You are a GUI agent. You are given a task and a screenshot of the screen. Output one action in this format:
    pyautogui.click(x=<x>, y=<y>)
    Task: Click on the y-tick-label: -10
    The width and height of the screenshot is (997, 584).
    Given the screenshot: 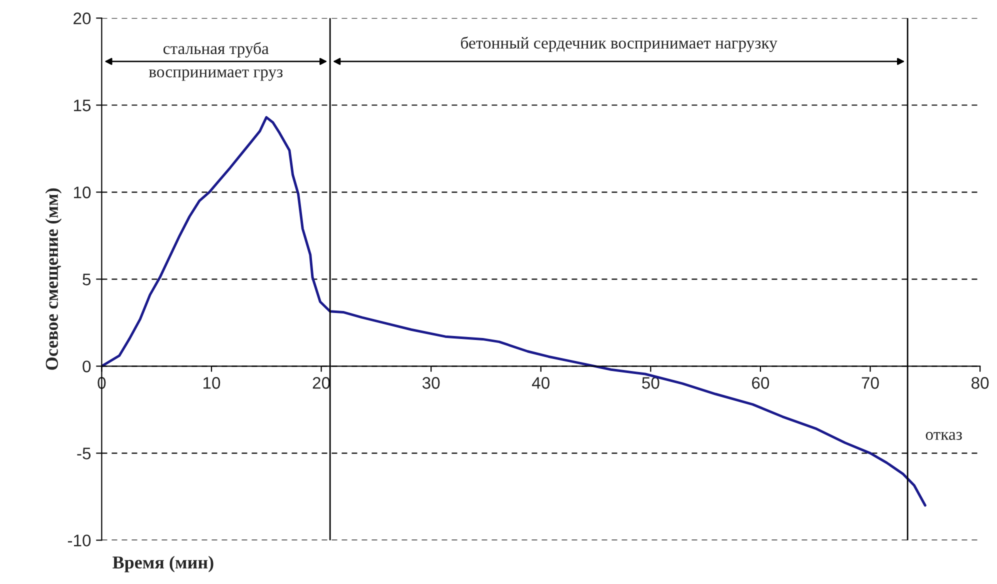 What is the action you would take?
    pyautogui.click(x=79, y=540)
    